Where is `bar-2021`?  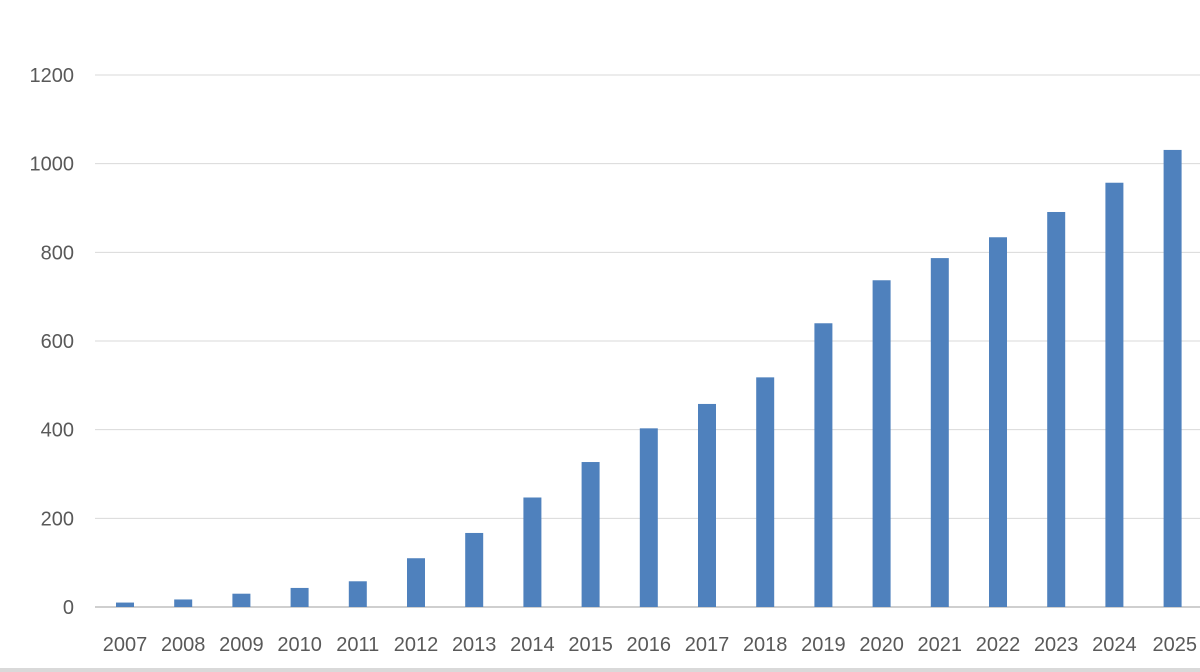 bar-2021 is located at coordinates (939, 432).